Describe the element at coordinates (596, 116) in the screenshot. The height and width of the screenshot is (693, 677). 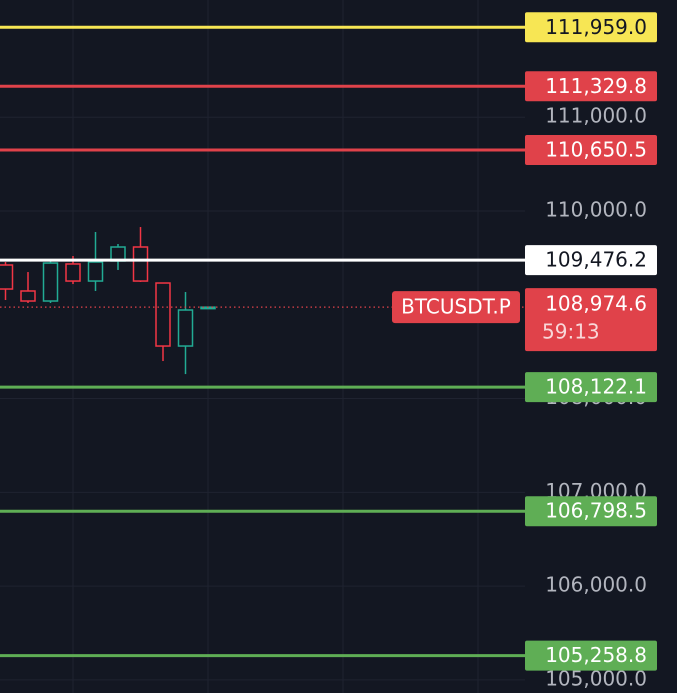
I see `y-tick-label: 111,000.0` at that location.